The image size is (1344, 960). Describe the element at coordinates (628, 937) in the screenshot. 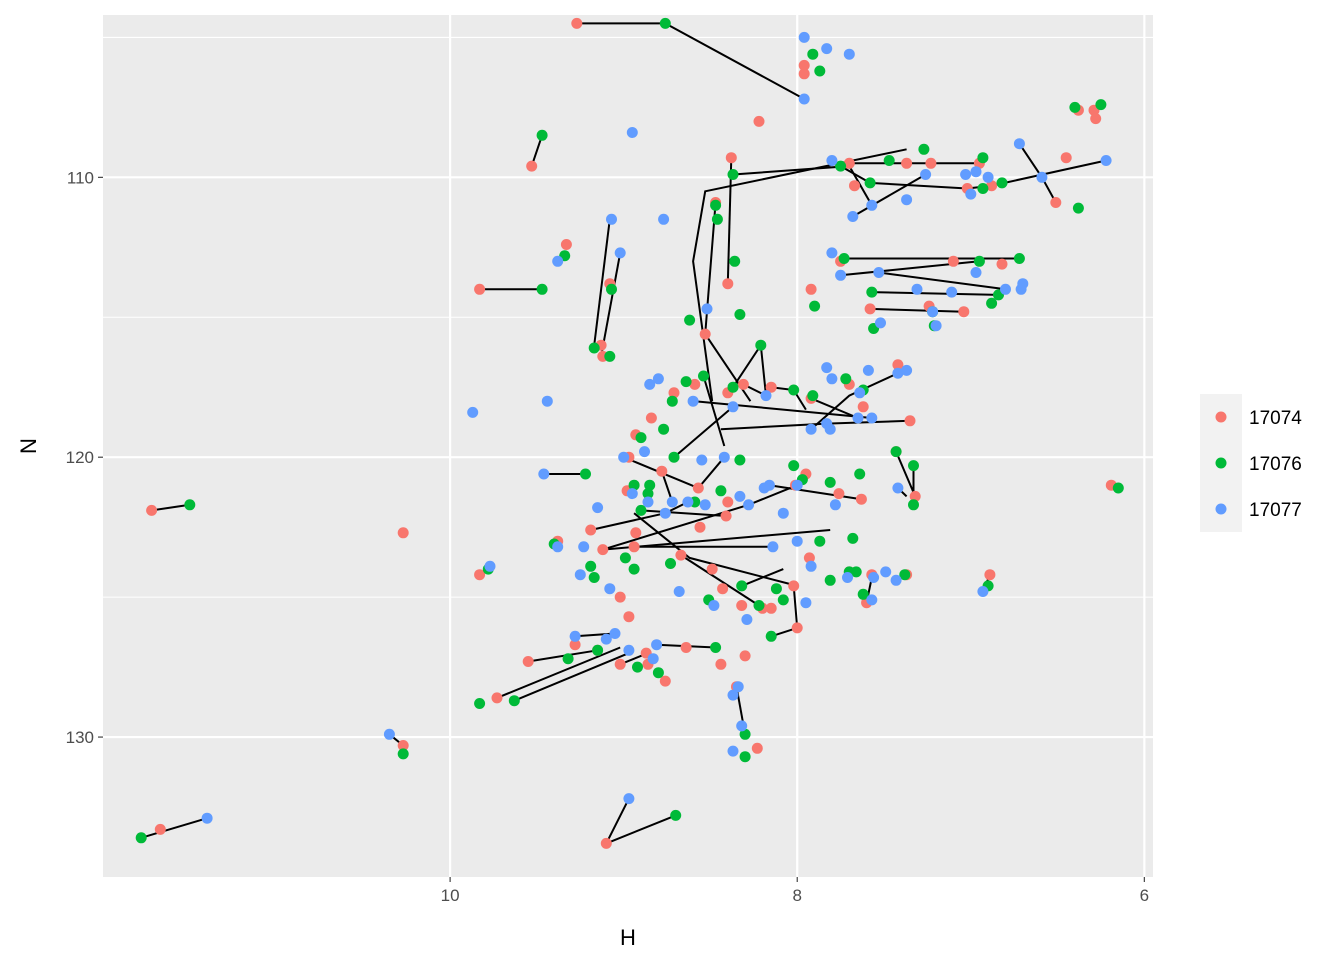

I see `x-axis-title: H` at that location.